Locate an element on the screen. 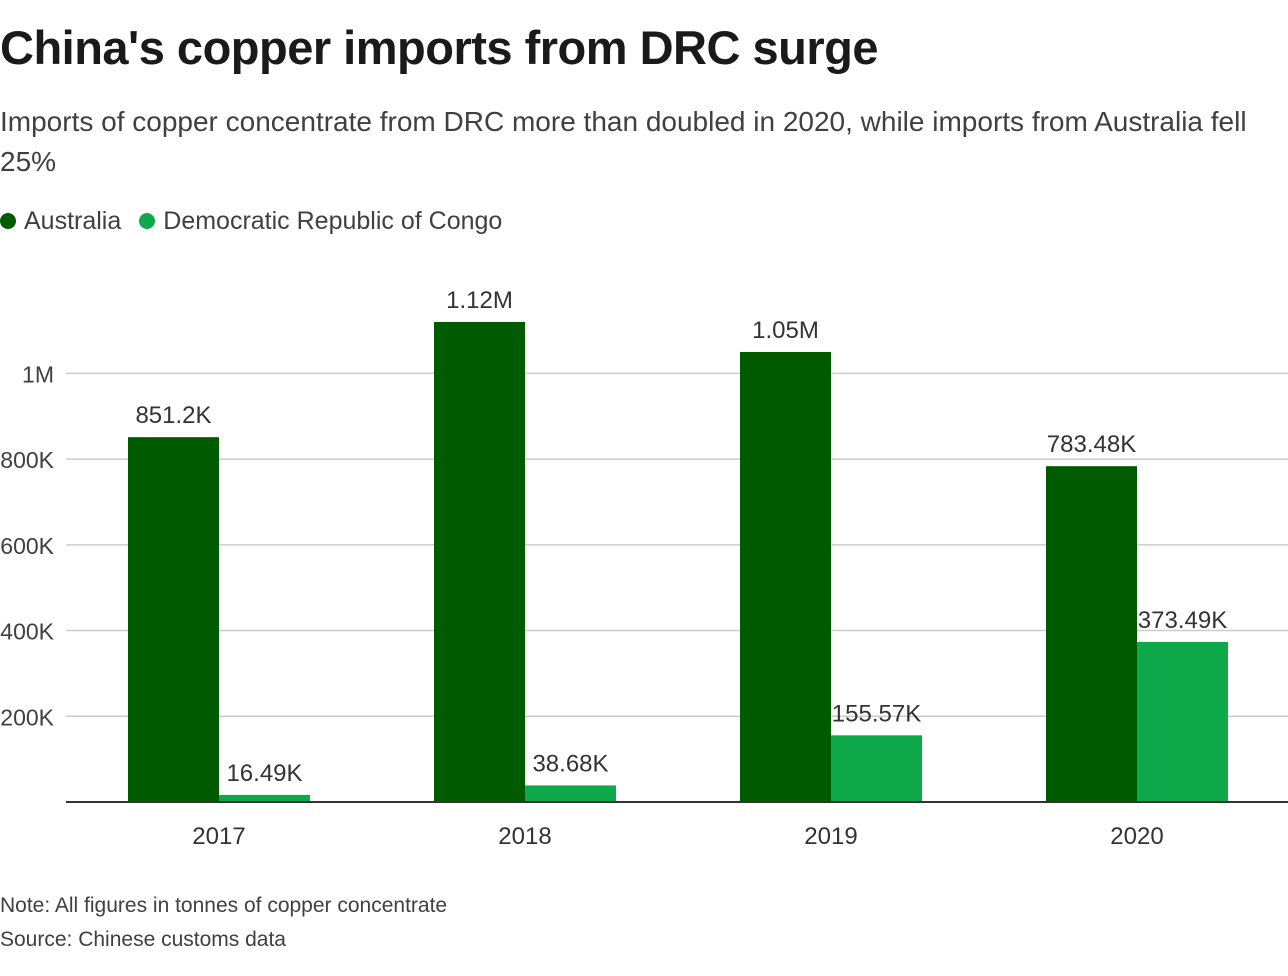  legend: Australia Democratic Republic of Congo is located at coordinates (260, 221).